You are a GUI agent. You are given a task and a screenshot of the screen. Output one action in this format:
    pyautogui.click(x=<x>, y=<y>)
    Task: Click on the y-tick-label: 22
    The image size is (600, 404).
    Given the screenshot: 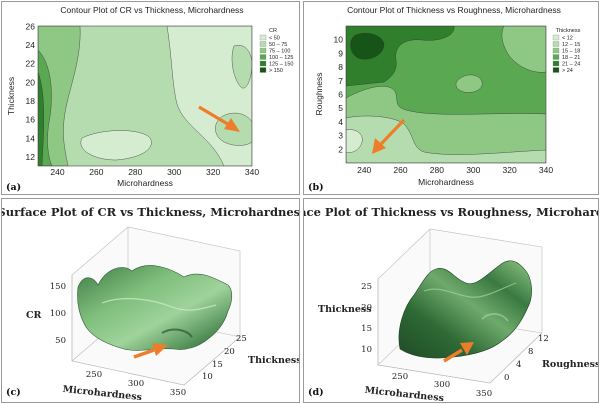 What is the action you would take?
    pyautogui.click(x=31, y=64)
    